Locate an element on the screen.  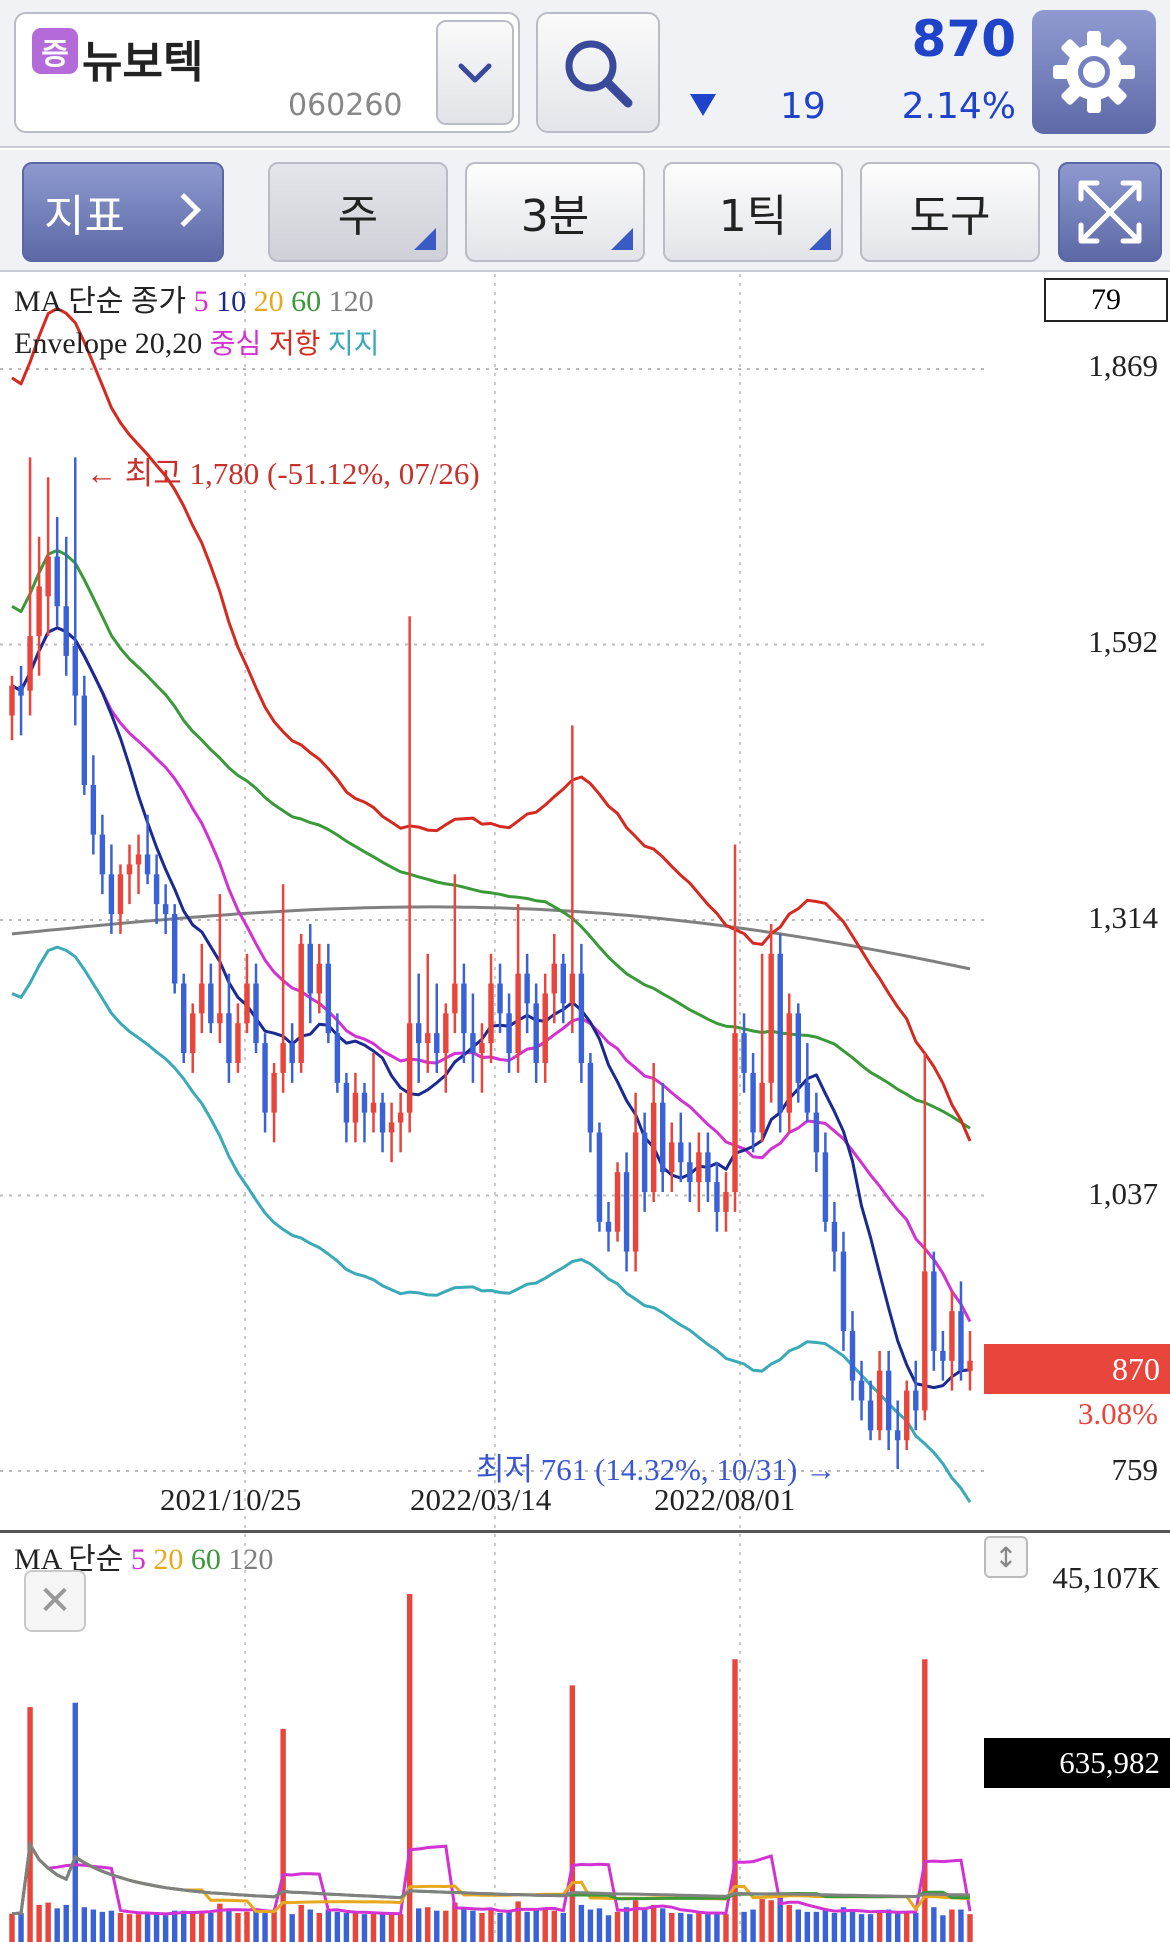
stock-dropdown-button is located at coordinates (475, 72).